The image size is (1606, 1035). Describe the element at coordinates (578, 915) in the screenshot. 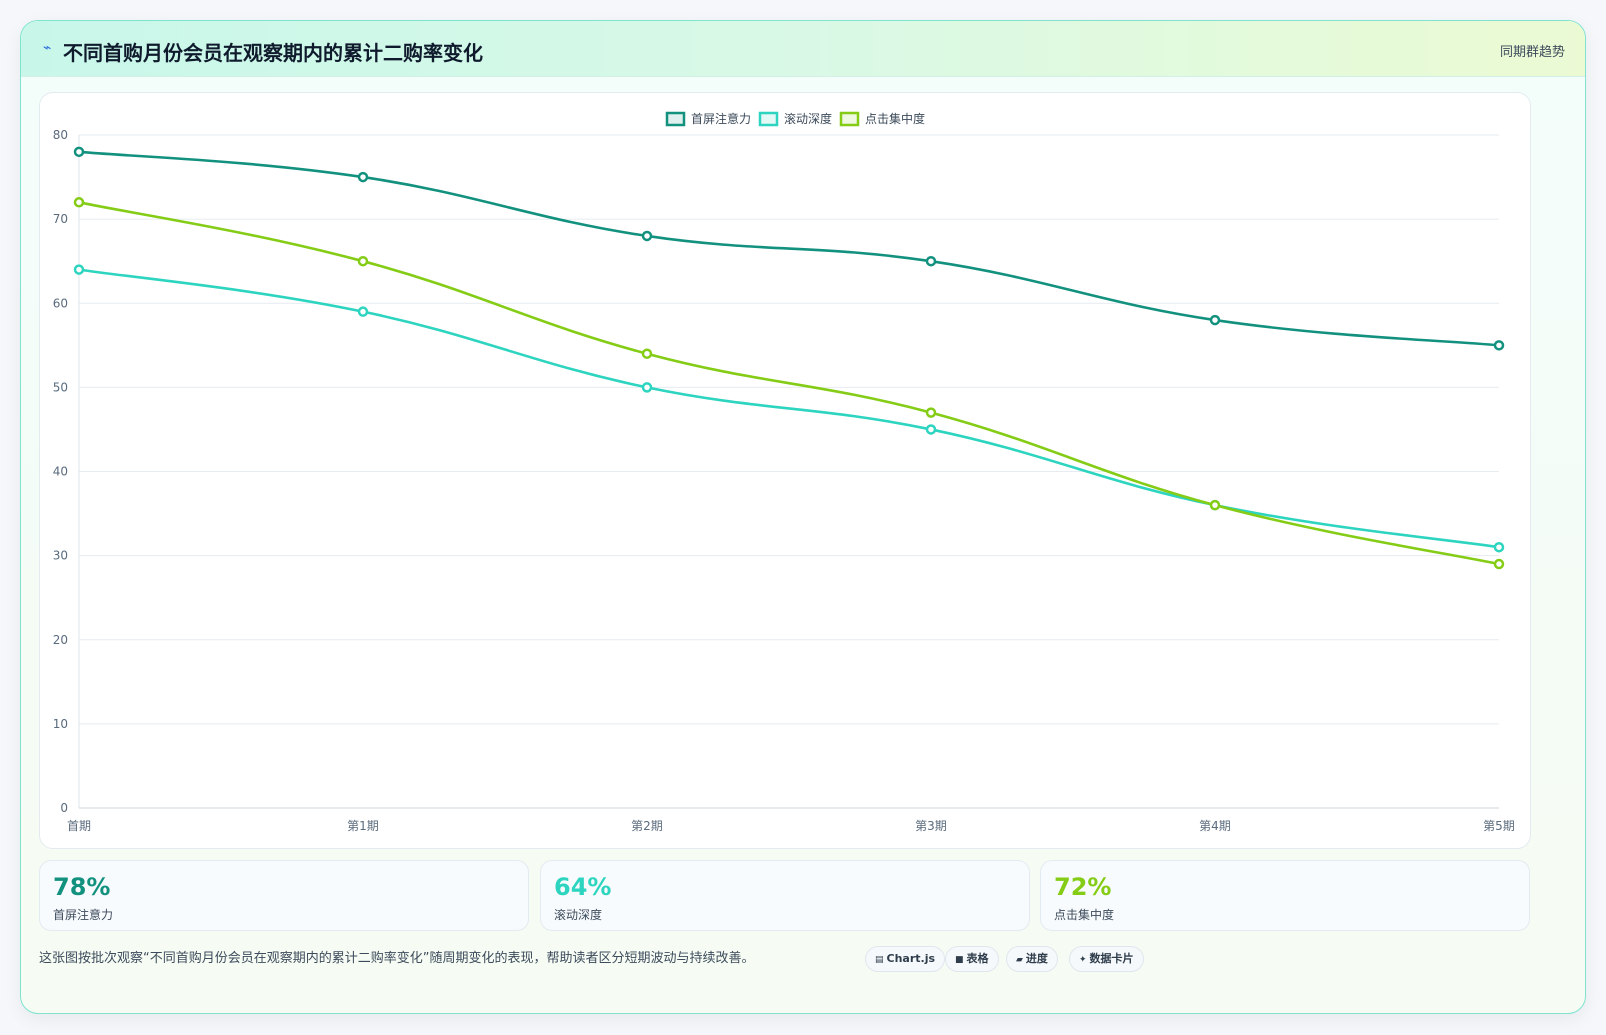

I see `stat-label: 滚动深度` at that location.